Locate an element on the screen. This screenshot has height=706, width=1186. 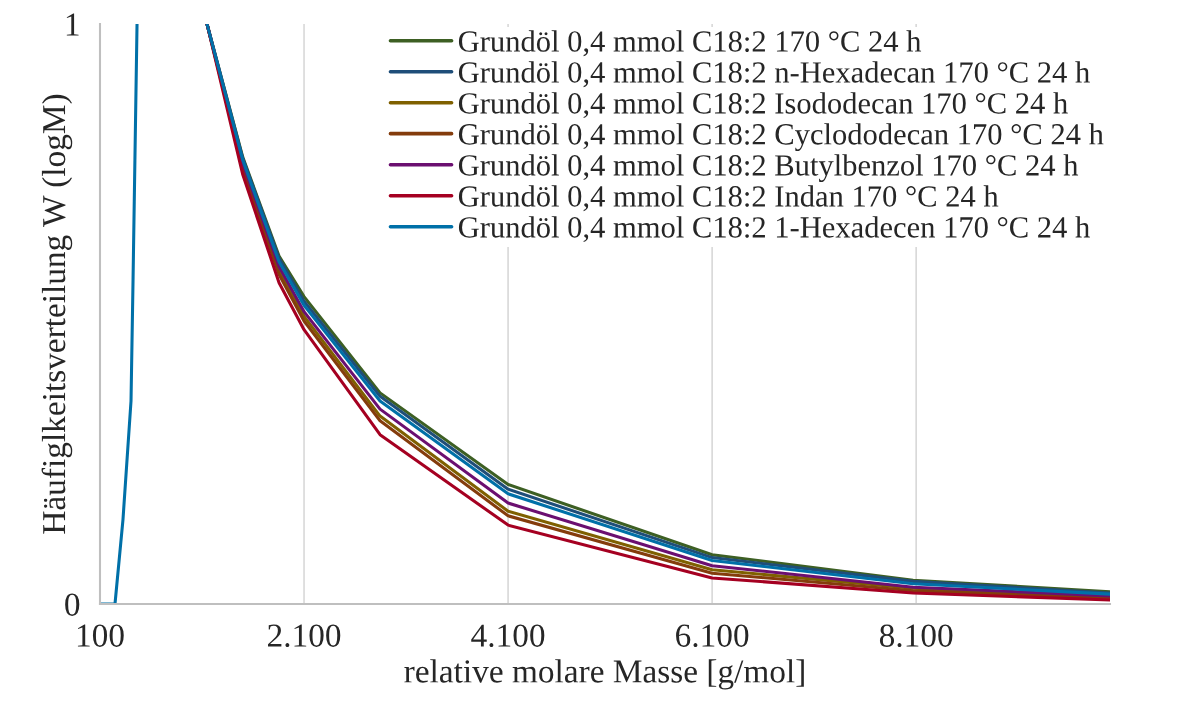
legend-label: Grundöl 0,4 mmol C18:2 Butylbenzol 170 °C 24 h is located at coordinates (768, 168).